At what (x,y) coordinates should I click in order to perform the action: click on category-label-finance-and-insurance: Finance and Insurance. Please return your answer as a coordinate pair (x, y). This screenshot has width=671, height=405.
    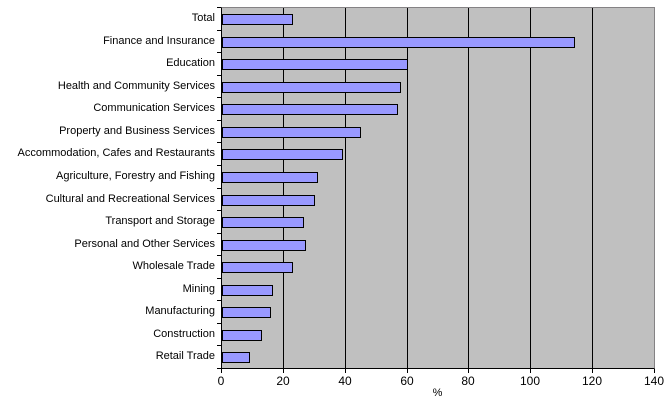
    Looking at the image, I should click on (159, 40).